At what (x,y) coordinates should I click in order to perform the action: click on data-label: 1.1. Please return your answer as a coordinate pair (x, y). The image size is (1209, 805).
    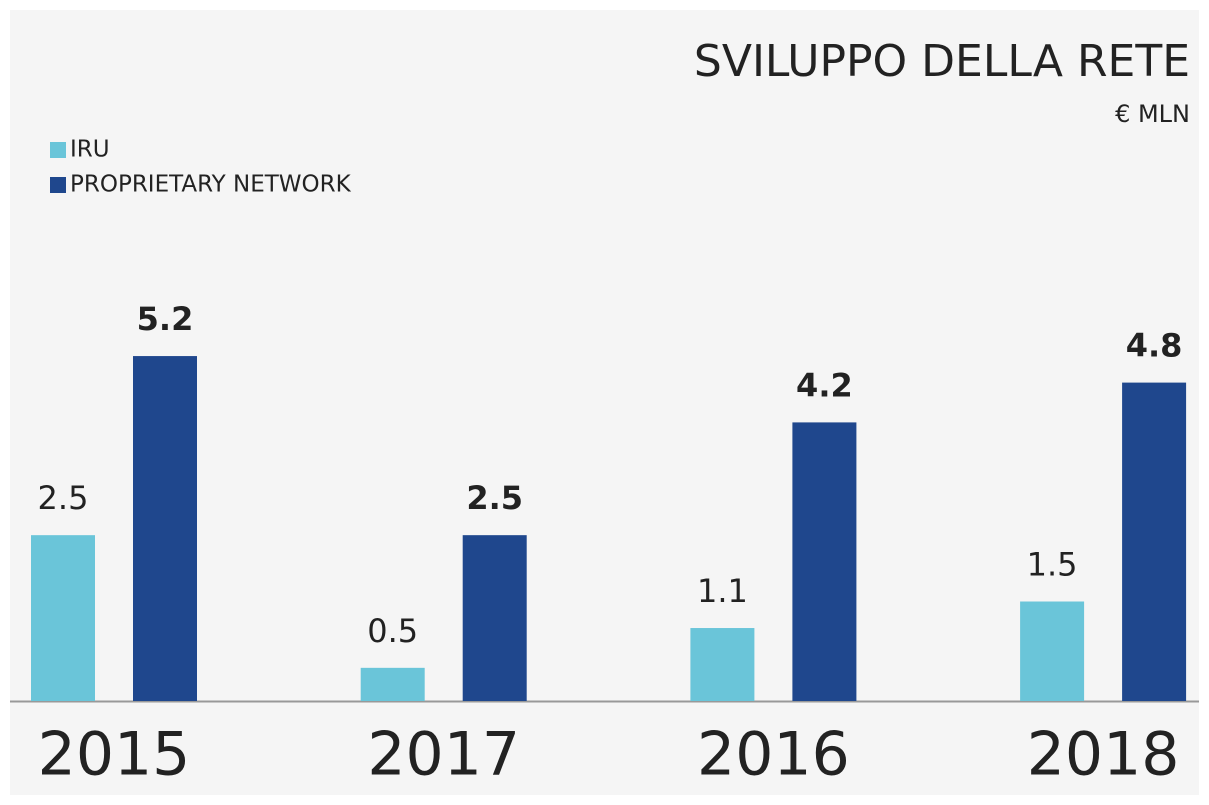
    Looking at the image, I should click on (722, 591).